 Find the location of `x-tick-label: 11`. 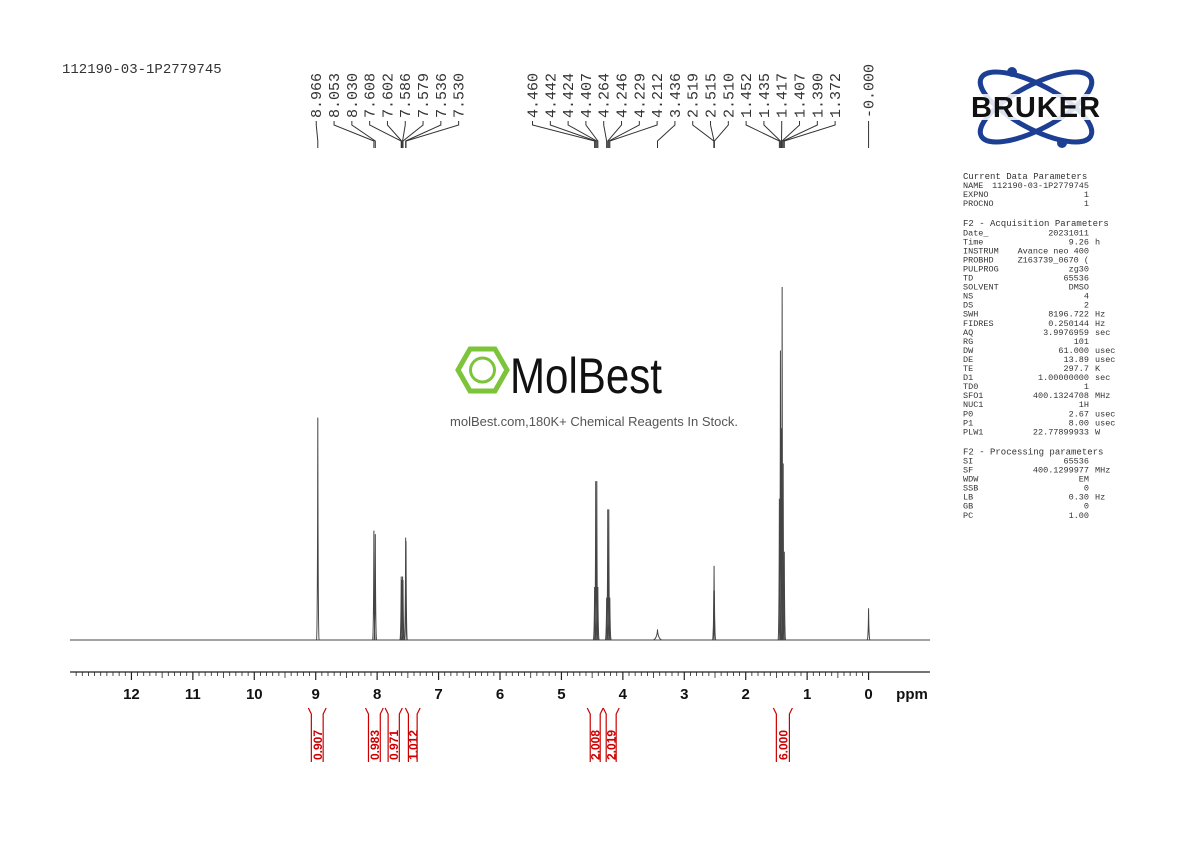

x-tick-label: 11 is located at coordinates (193, 694).